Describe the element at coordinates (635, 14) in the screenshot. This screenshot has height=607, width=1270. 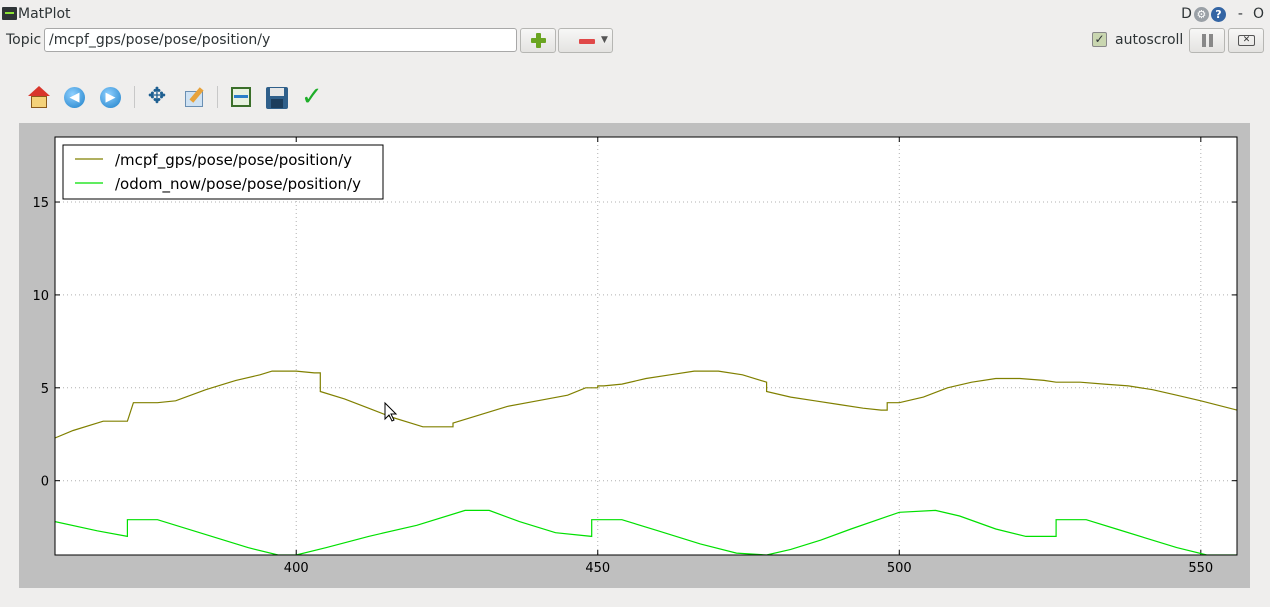
I see `title-bar: MatPlot D ⚙ ? - O` at that location.